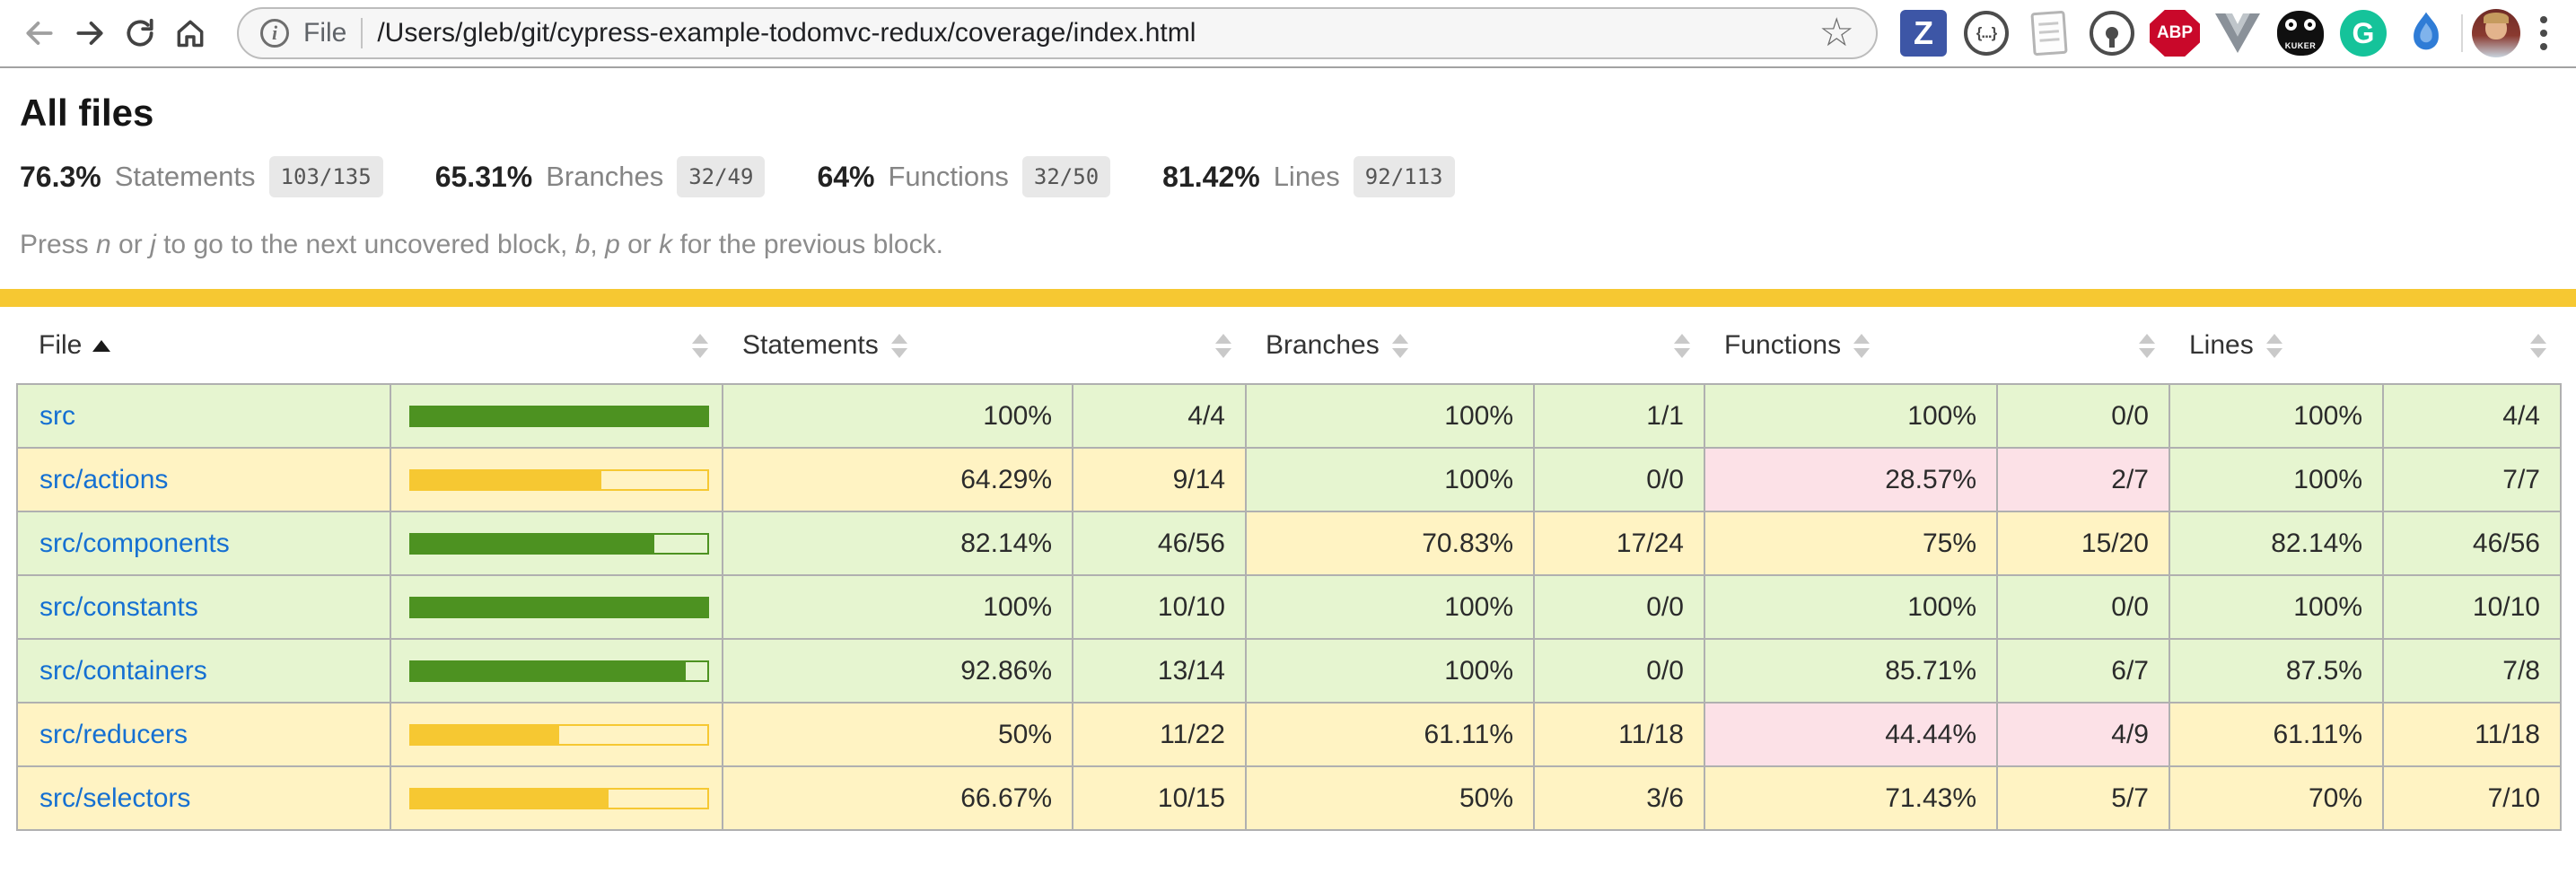  I want to click on grammarly-extension-icon: G, so click(2363, 33).